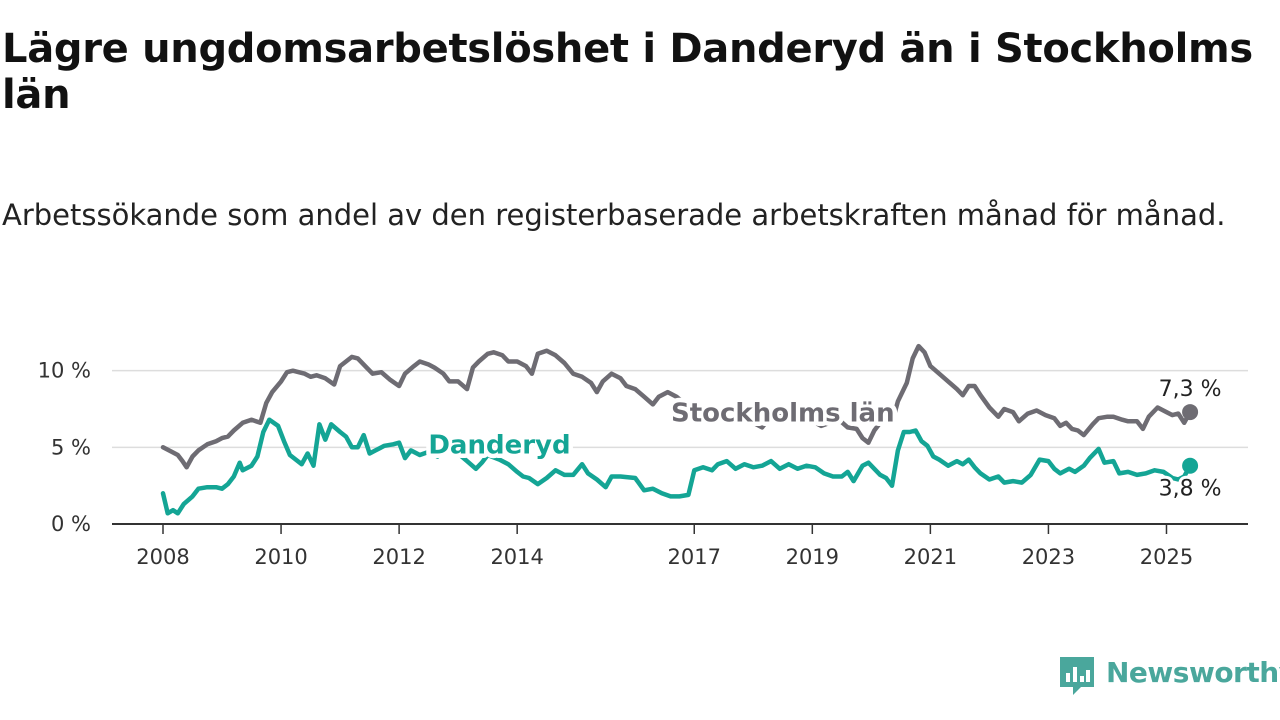 This screenshot has height=720, width=1280. I want to click on series-line-stockholms-l-n, so click(676, 406).